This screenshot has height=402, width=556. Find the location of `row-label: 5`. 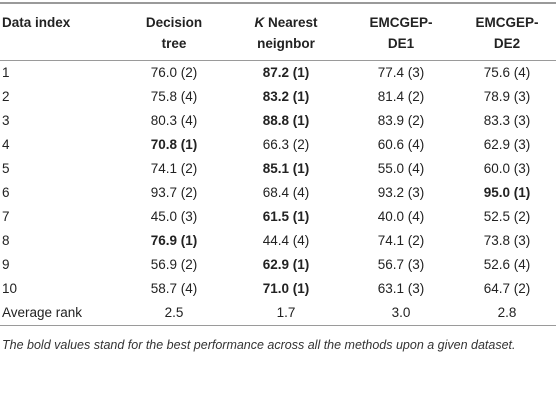

row-label: 5 is located at coordinates (6, 168).